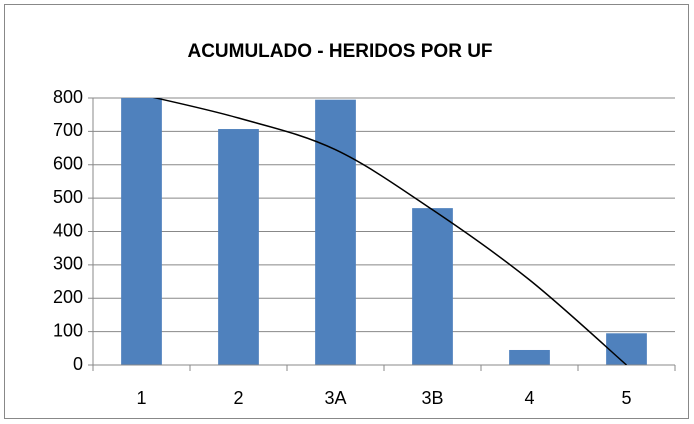 This screenshot has width=694, height=424. What do you see at coordinates (68, 197) in the screenshot?
I see `y-tick-label: 500` at bounding box center [68, 197].